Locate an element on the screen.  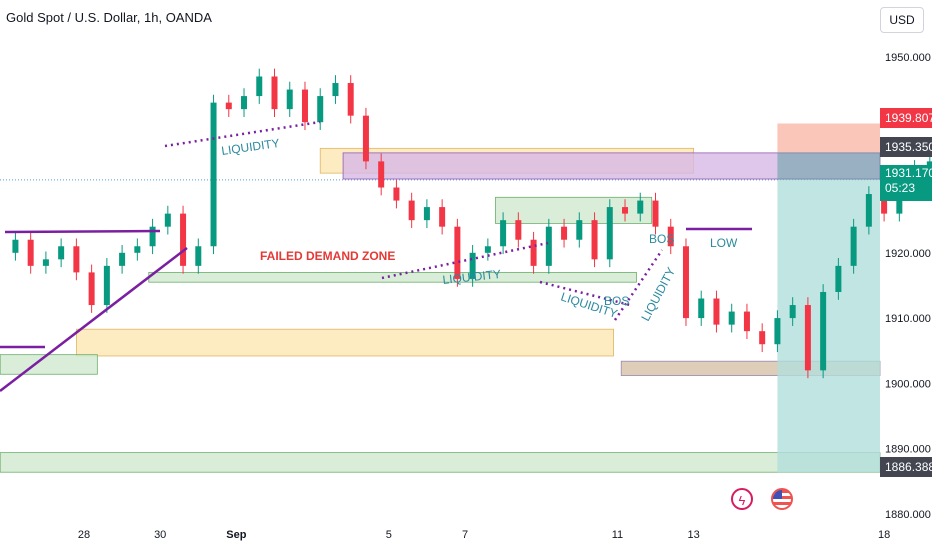
x-tick-label: 18 is located at coordinates (884, 535).